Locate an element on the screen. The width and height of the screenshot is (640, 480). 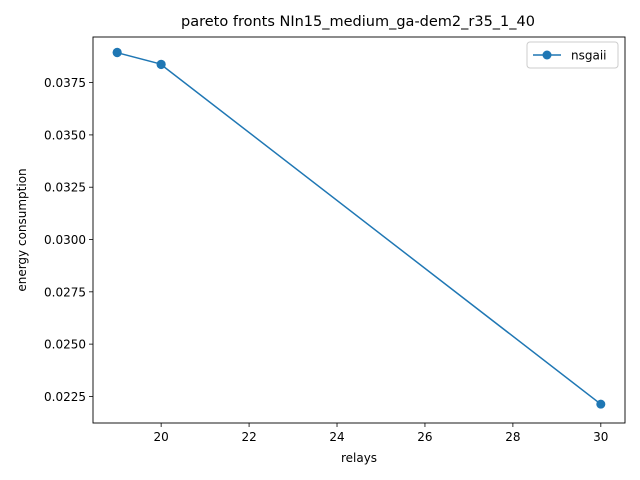
x-tick-label: 20 is located at coordinates (161, 437).